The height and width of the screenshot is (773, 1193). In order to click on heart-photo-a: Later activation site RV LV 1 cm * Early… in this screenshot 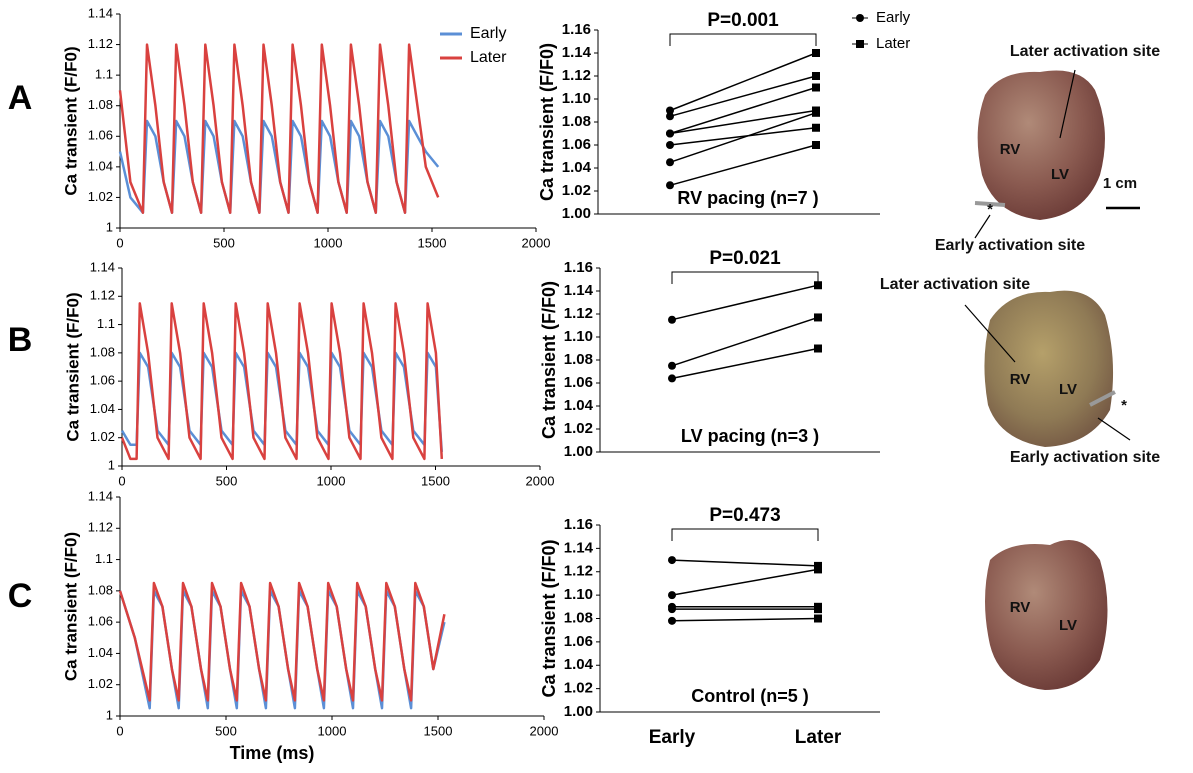, I will do `click(1047, 148)`.